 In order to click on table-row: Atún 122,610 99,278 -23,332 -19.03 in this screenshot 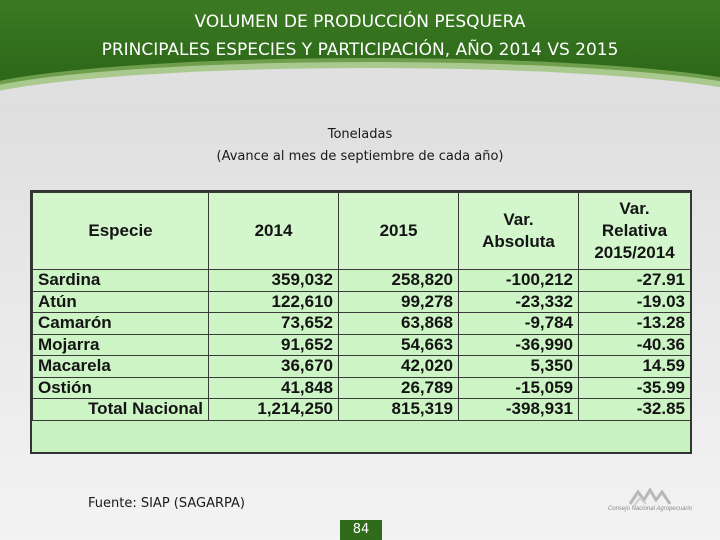, I will do `click(361, 301)`.